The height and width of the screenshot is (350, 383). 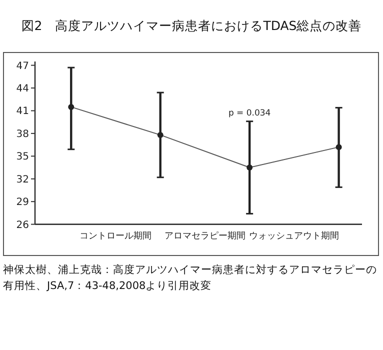 What do you see at coordinates (22, 225) in the screenshot?
I see `y-tick-label: 26` at bounding box center [22, 225].